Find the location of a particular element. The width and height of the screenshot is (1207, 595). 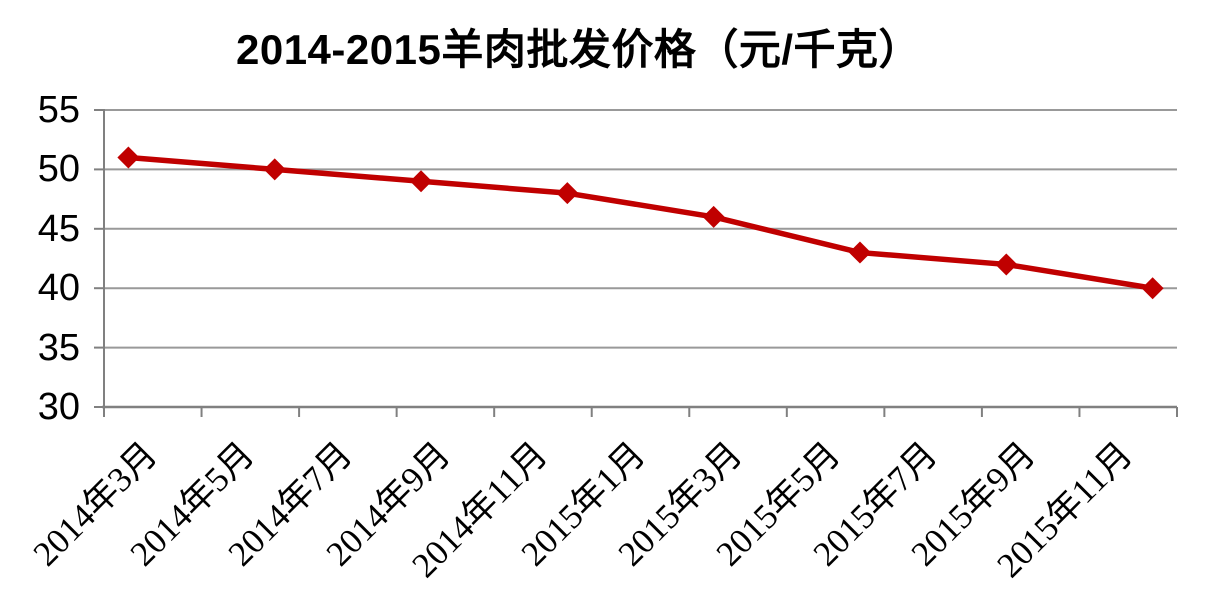

y-axis-tick-label: 50 is located at coordinates (58, 169).